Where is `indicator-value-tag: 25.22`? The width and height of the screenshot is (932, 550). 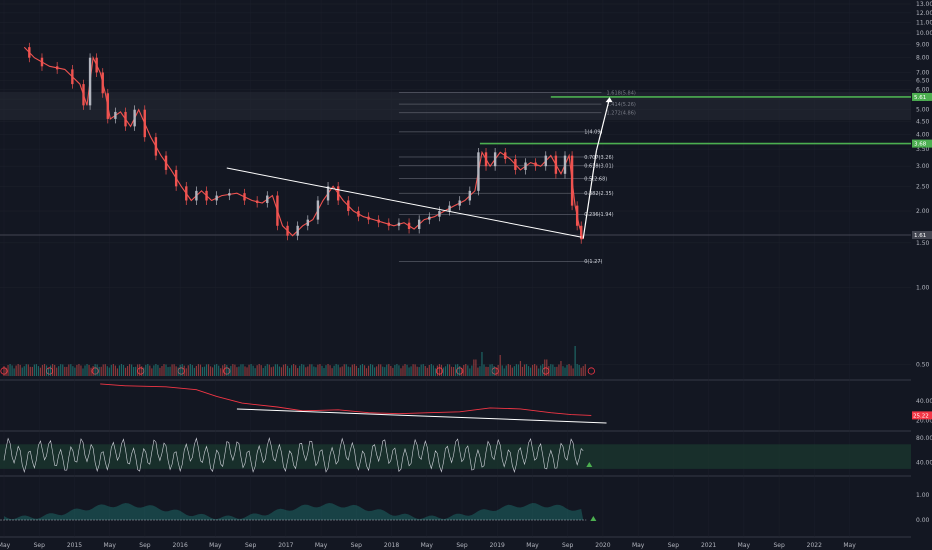 indicator-value-tag: 25.22 is located at coordinates (921, 416).